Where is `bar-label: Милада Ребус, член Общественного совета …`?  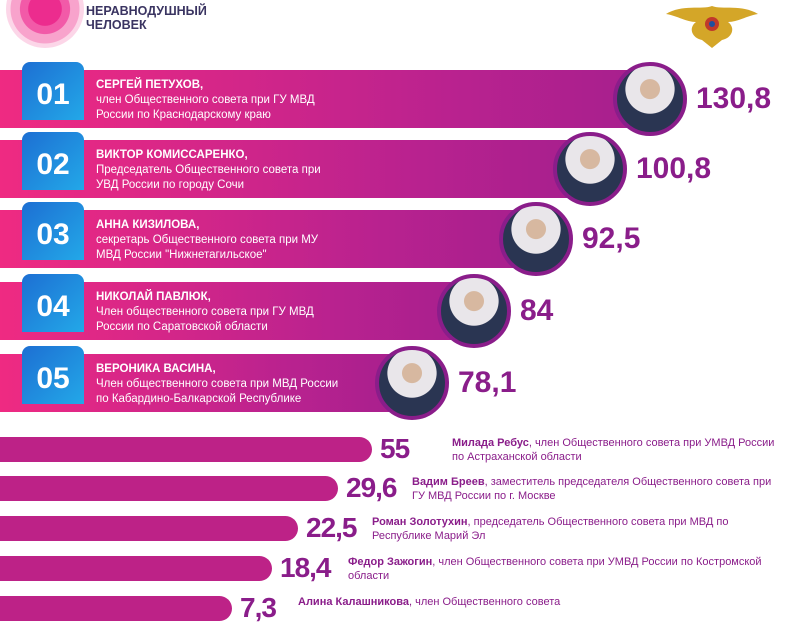 bar-label: Милада Ребус, член Общественного совета … is located at coordinates (616, 450).